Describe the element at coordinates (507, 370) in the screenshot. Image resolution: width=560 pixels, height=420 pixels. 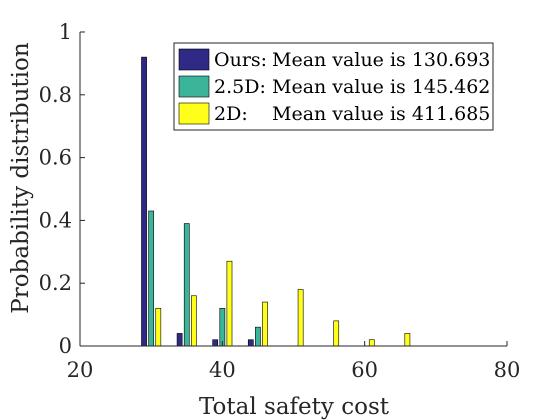
I see `x-tick-label: 80` at that location.